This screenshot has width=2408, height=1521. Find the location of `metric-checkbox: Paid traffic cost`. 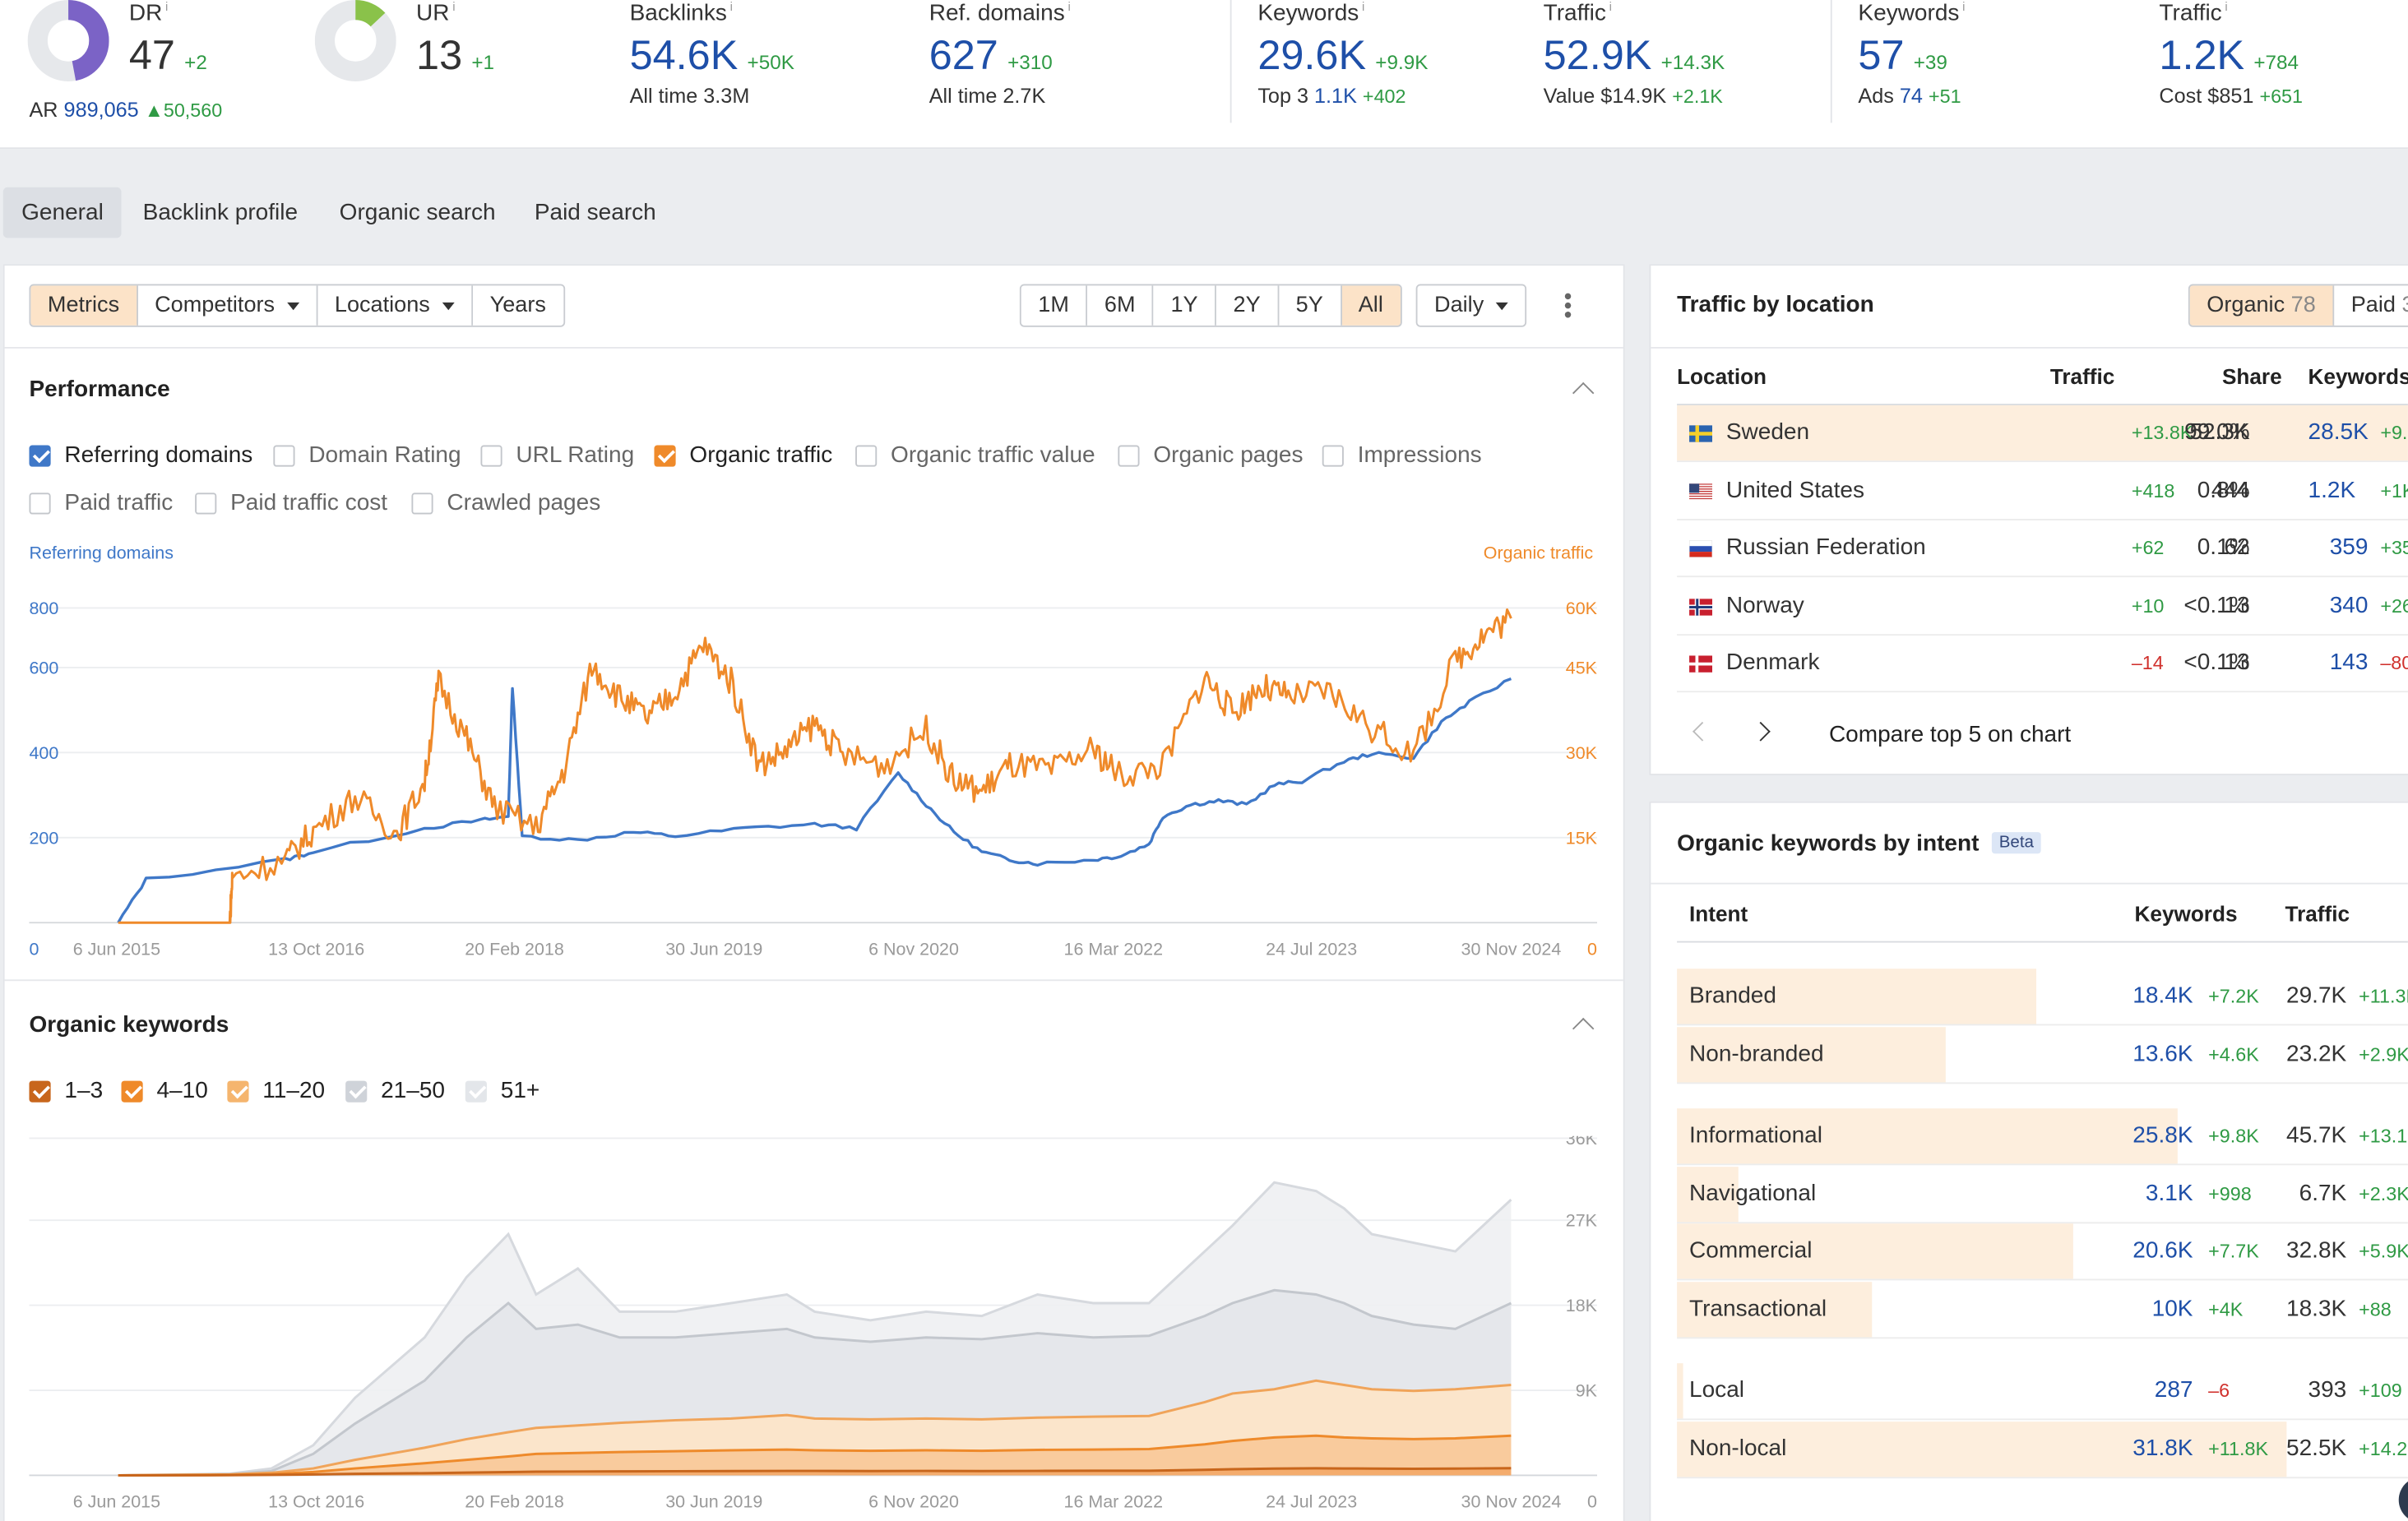

metric-checkbox: Paid traffic cost is located at coordinates (291, 503).